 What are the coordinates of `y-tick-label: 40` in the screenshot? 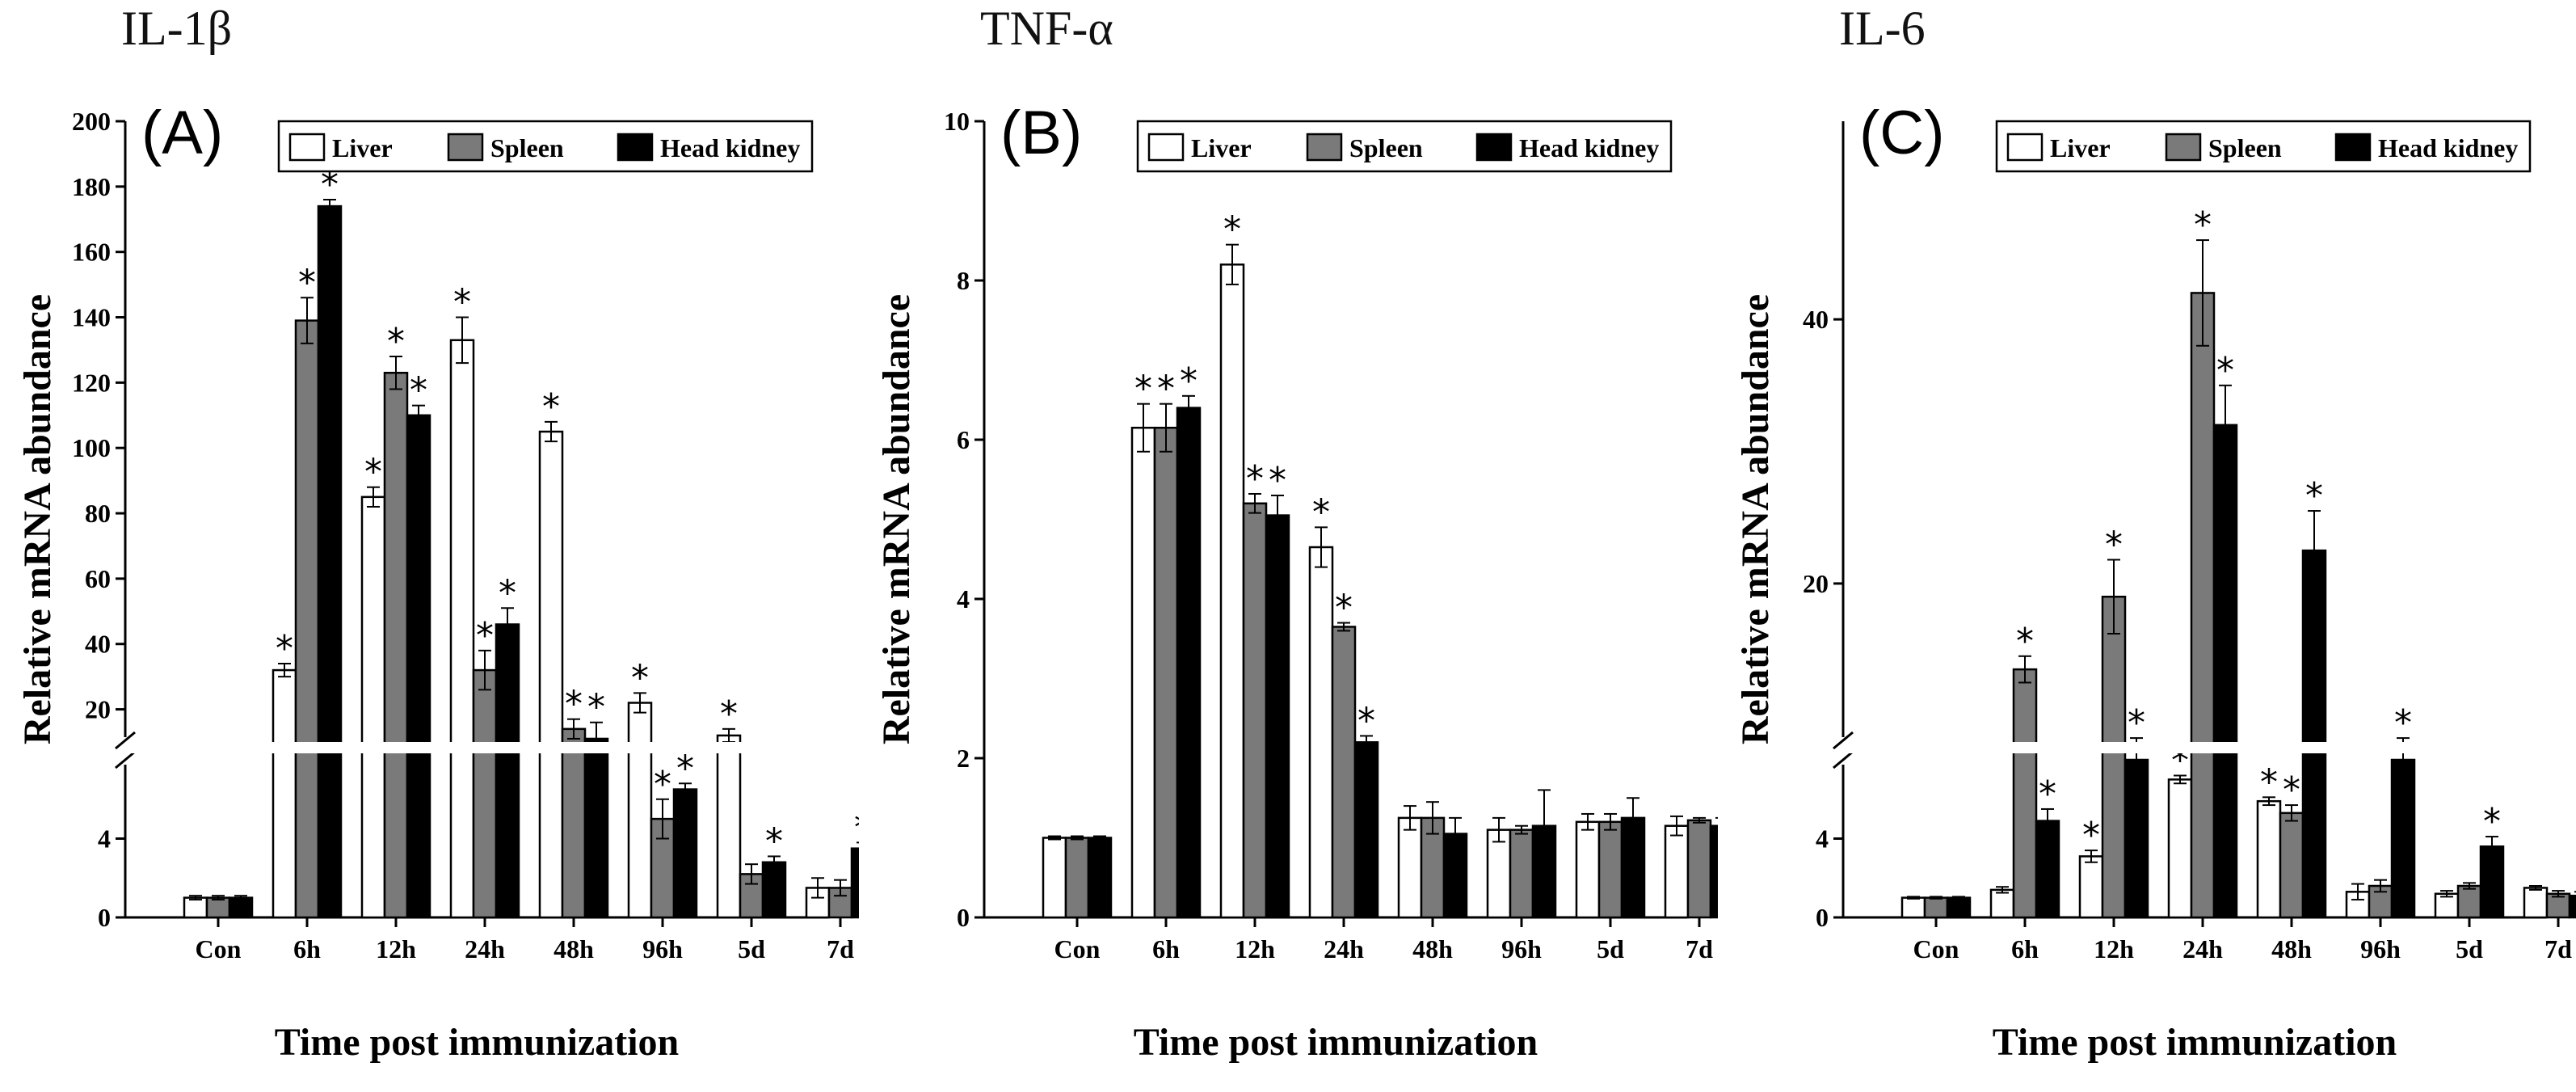 It's located at (1816, 319).